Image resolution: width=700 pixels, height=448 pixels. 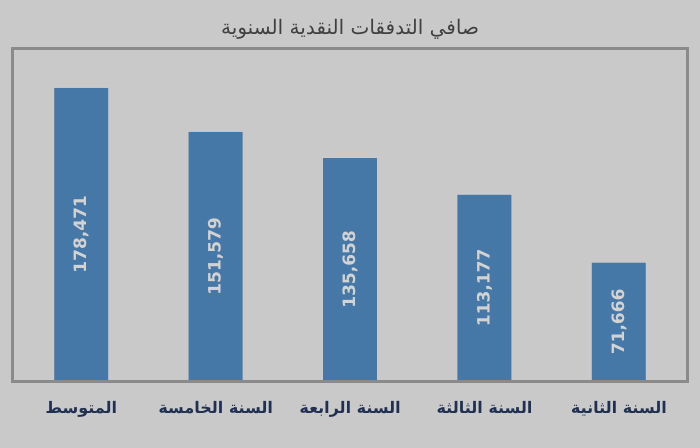 I want to click on x-tick-label: السنة الثانية, so click(x=618, y=407).